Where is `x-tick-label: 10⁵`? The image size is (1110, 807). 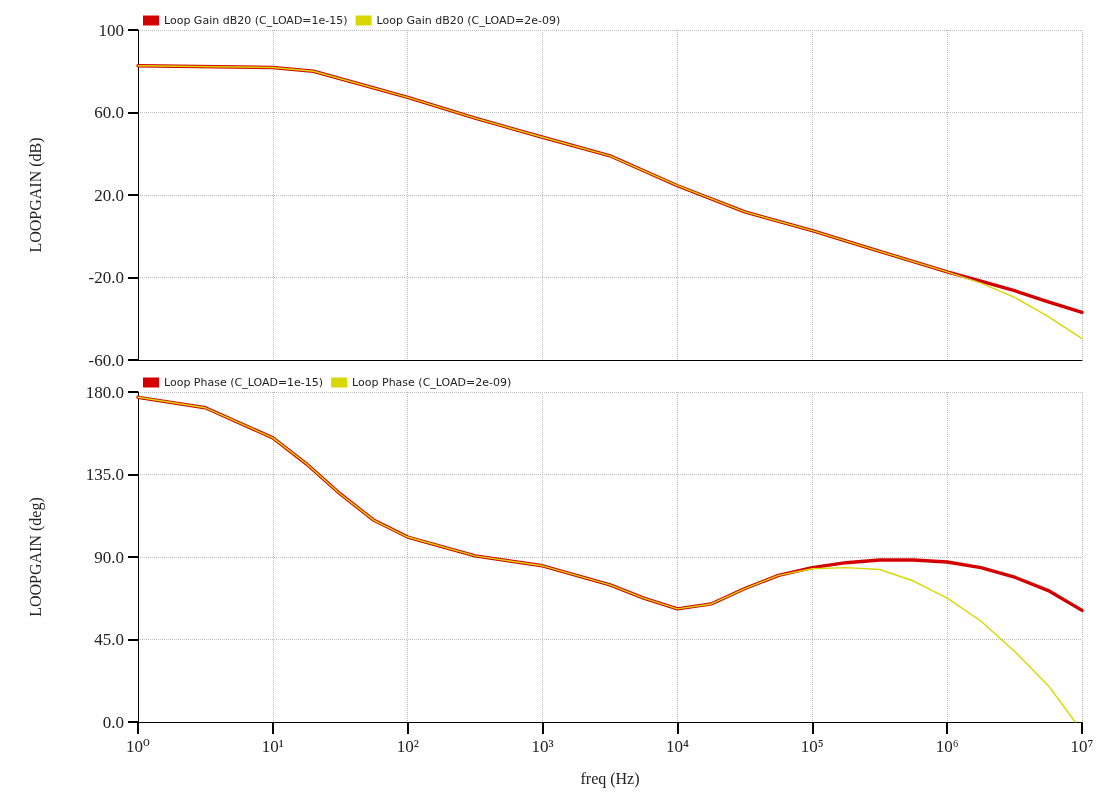
x-tick-label: 10⁵ is located at coordinates (812, 746).